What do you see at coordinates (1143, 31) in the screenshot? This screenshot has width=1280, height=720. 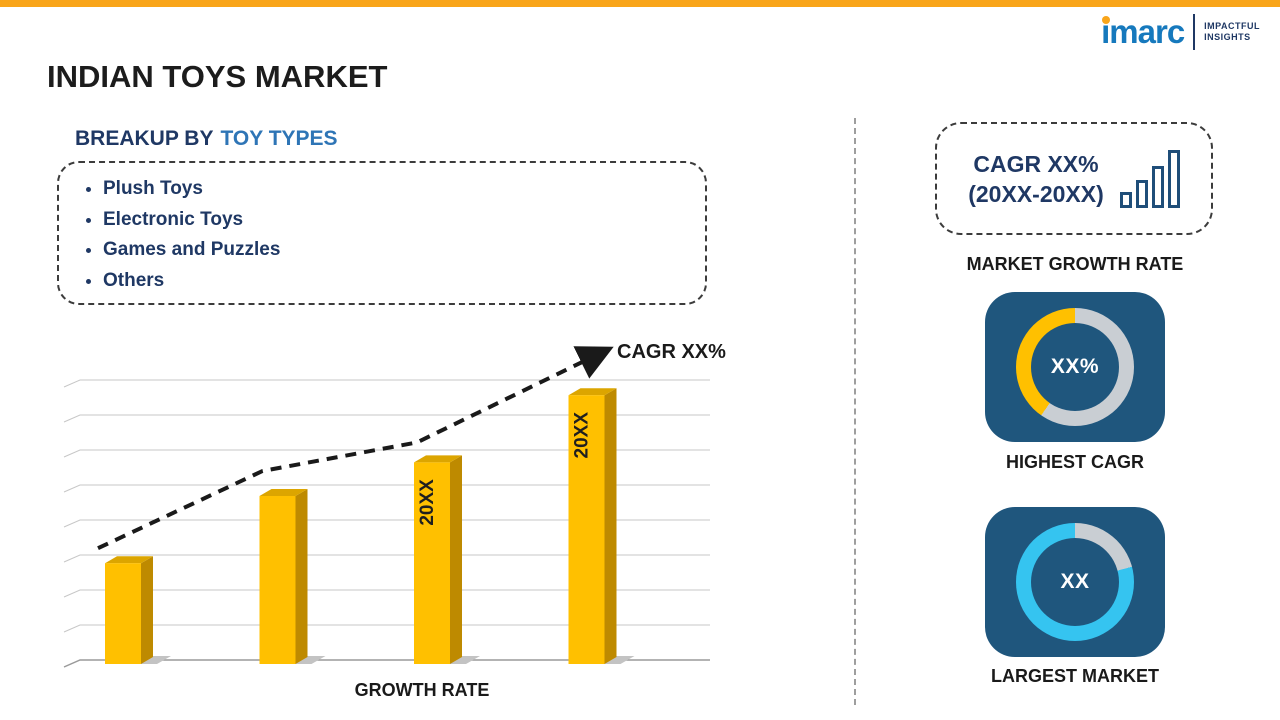 I see `logo-brand-text: imarc` at bounding box center [1143, 31].